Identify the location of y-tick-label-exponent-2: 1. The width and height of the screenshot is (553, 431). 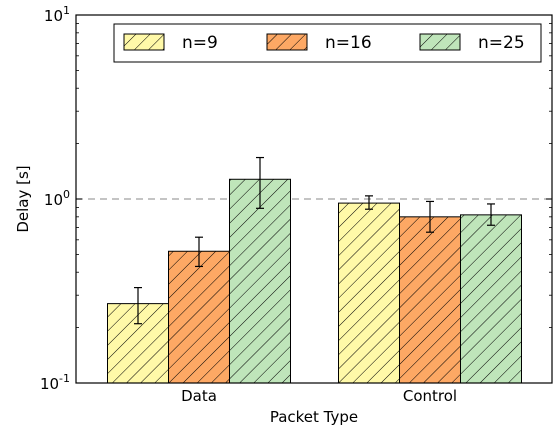
(66, 10).